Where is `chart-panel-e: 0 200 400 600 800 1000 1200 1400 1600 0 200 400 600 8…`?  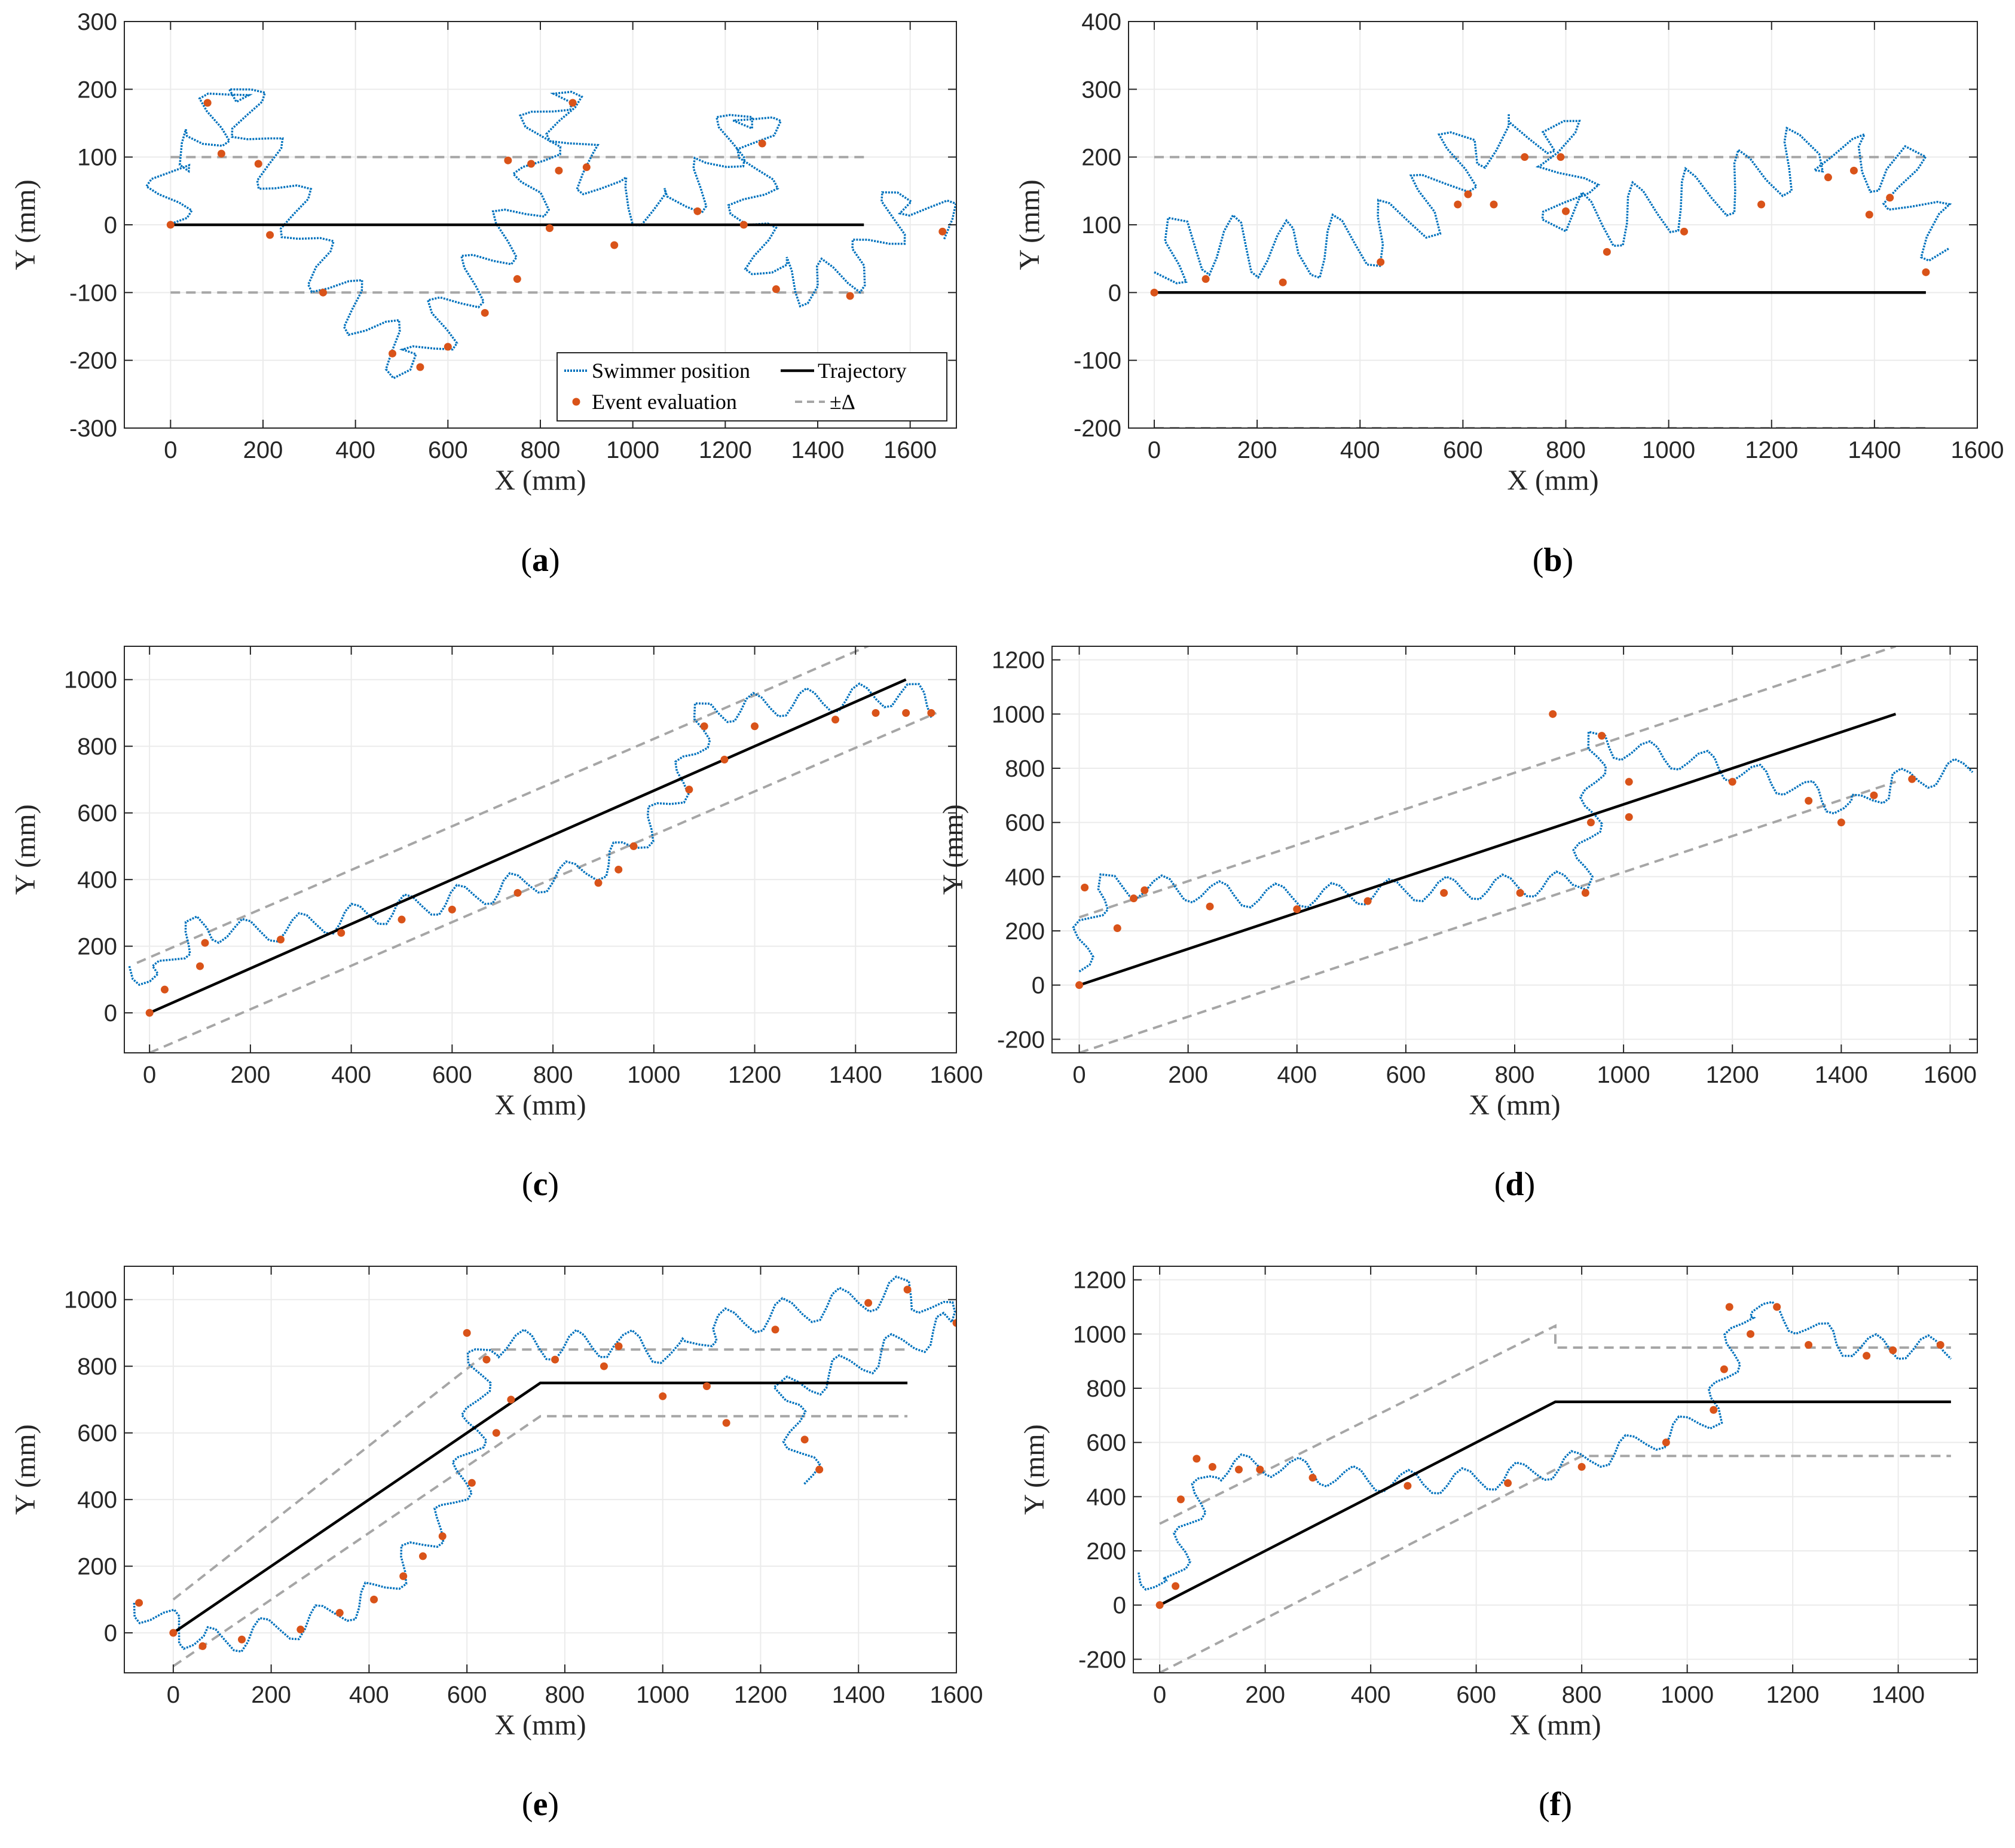
chart-panel-e: 0 200 400 600 800 1000 1200 1400 1600 0 200 400 600 8… is located at coordinates (496, 1544).